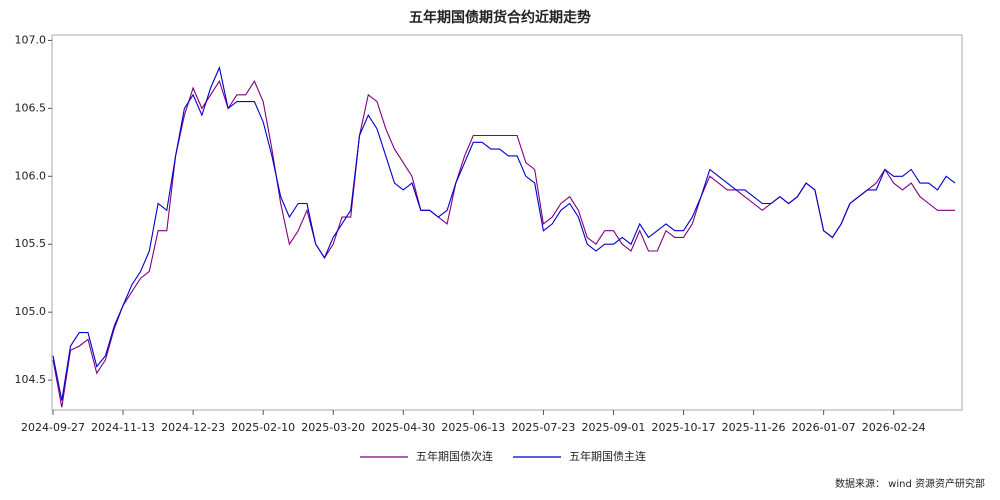 Image resolution: width=1000 pixels, height=500 pixels. Describe the element at coordinates (193, 427) in the screenshot. I see `x-tick-label: 2024-12-23` at that location.